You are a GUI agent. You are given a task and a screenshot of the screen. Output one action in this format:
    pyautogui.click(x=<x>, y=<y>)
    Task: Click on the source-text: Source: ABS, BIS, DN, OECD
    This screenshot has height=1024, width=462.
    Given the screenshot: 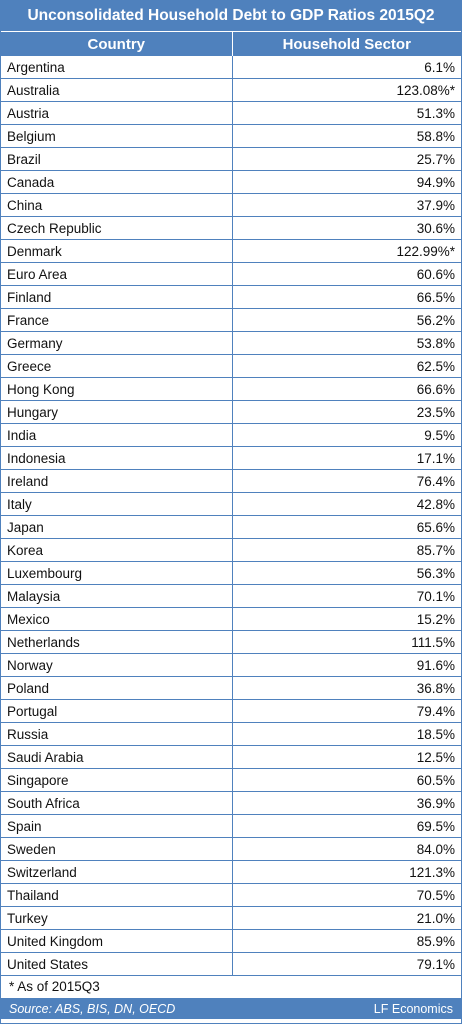 What is the action you would take?
    pyautogui.click(x=92, y=1009)
    